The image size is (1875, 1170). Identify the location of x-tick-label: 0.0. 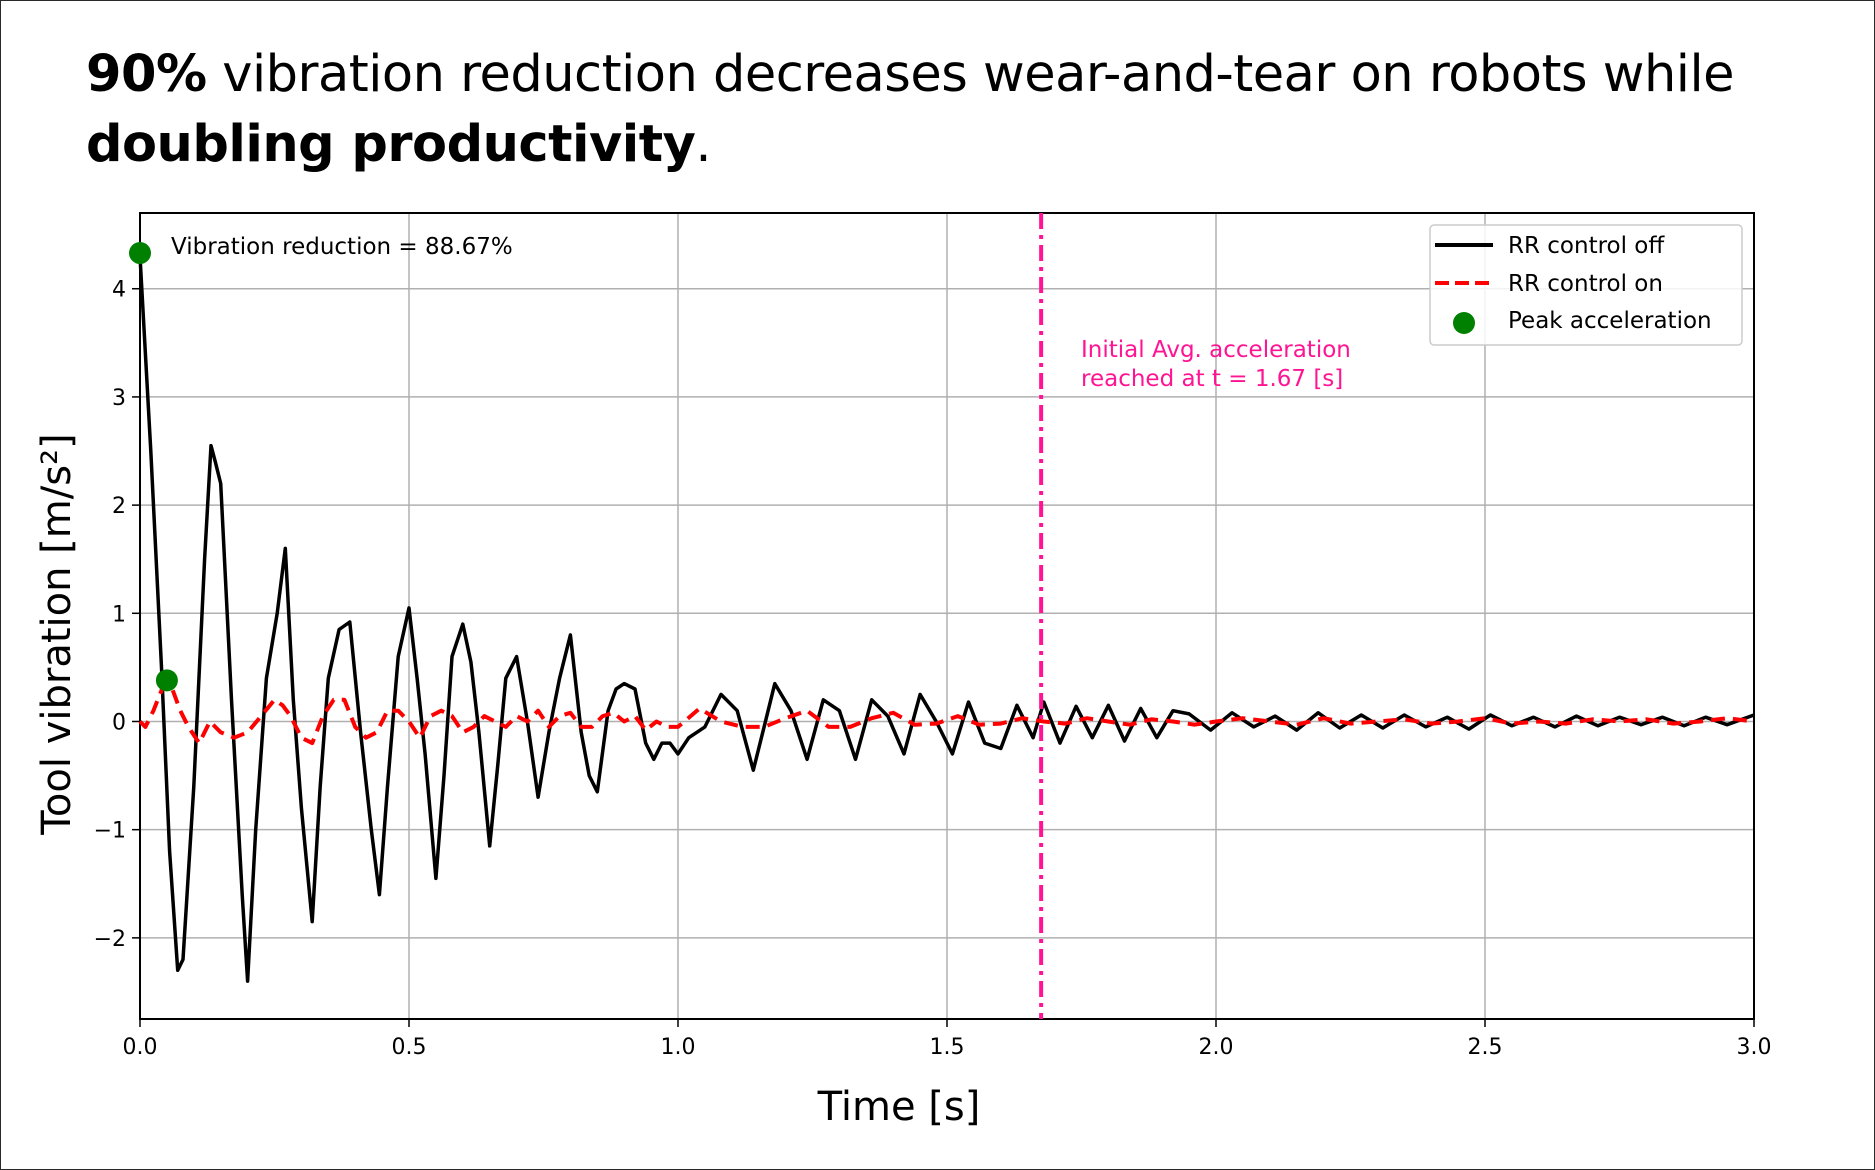
(140, 1047).